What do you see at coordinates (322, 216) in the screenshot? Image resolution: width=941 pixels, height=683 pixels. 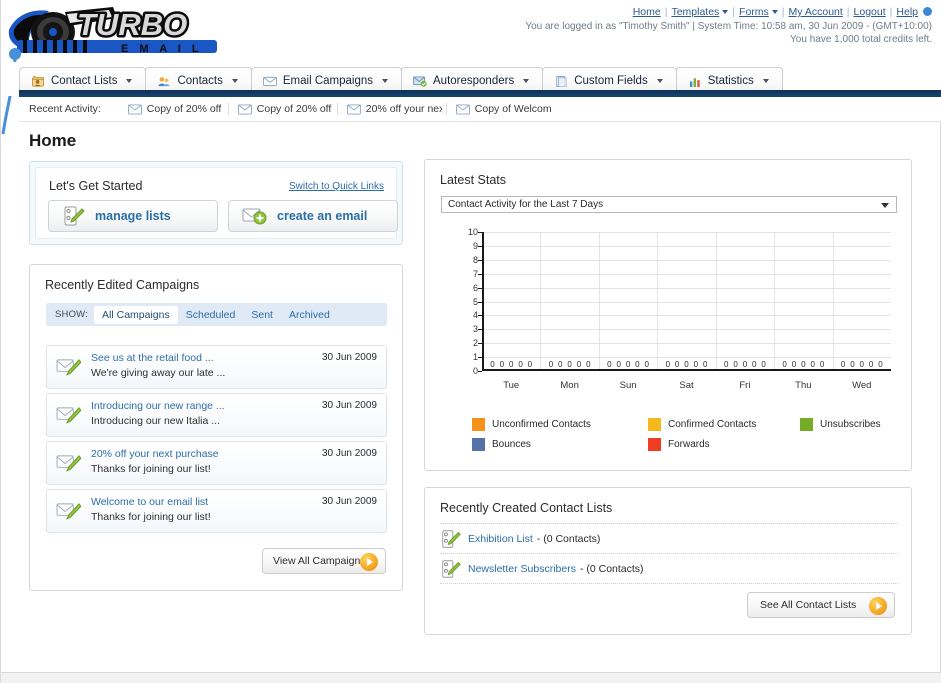 I see `create-an-email-label: create an email` at bounding box center [322, 216].